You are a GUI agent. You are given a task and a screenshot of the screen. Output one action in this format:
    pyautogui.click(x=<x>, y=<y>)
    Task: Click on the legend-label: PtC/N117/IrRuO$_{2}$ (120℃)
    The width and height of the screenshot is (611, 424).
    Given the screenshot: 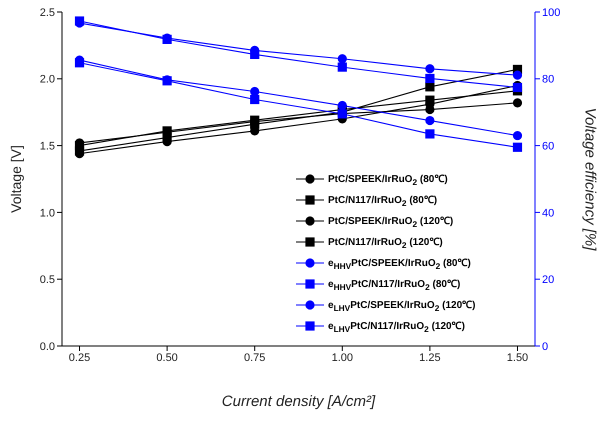 What is the action you would take?
    pyautogui.click(x=385, y=243)
    